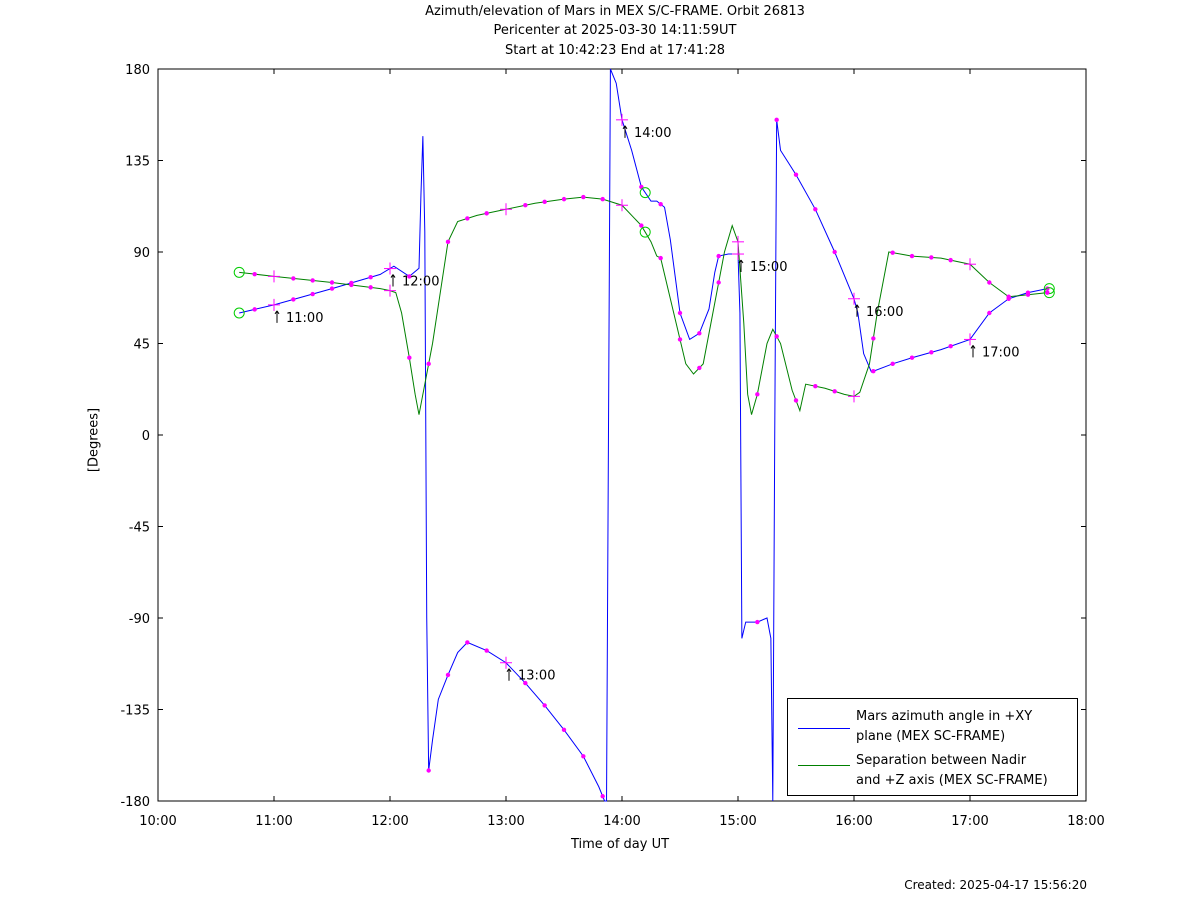 The width and height of the screenshot is (1200, 901). Describe the element at coordinates (273, 821) in the screenshot. I see `x-tick-label: 11:00` at that location.